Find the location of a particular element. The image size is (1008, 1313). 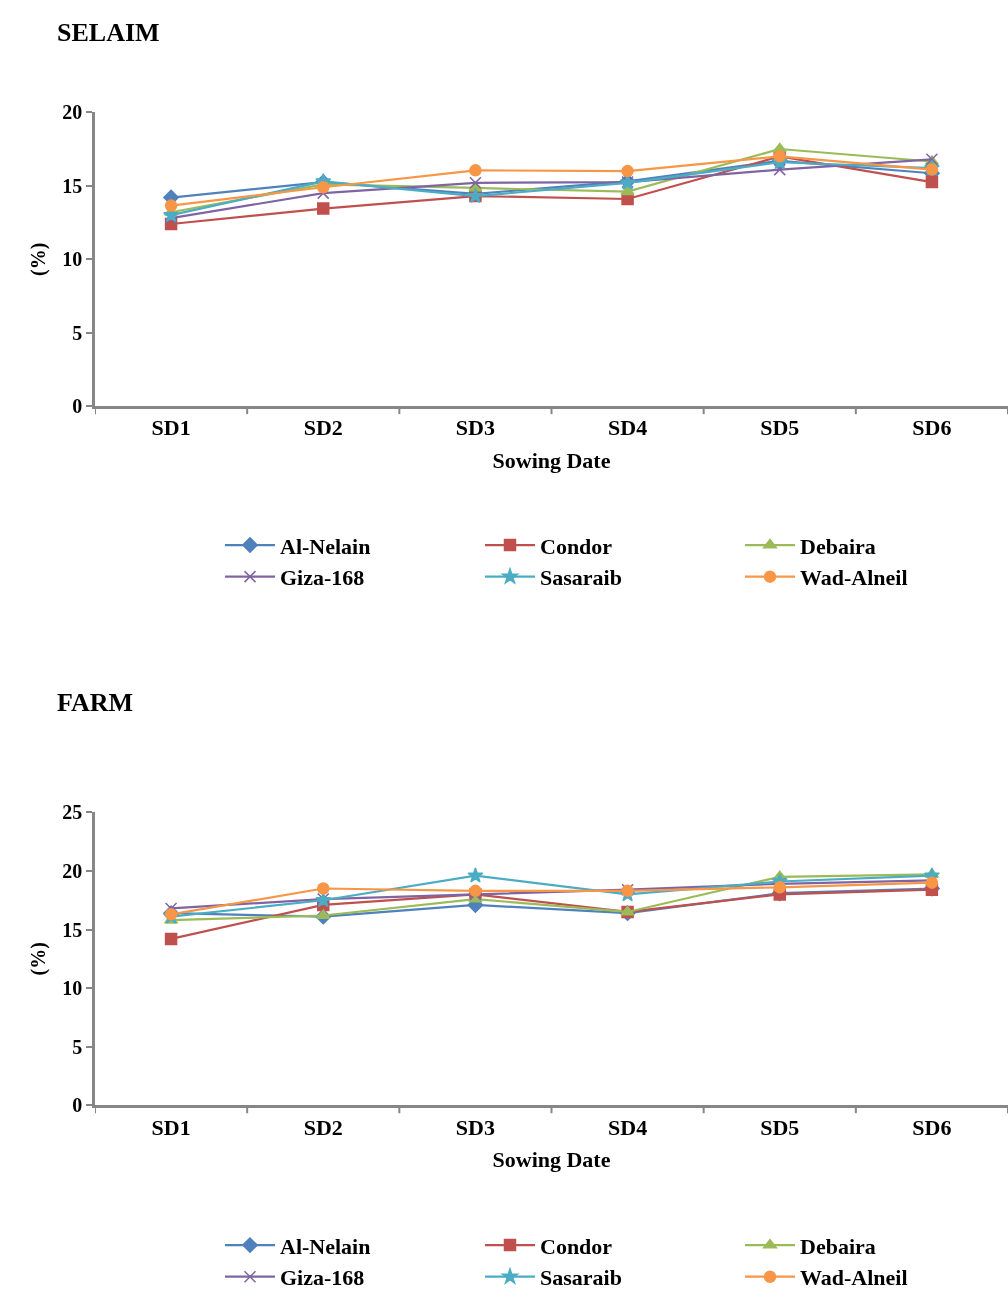

y-tick-label: 25 is located at coordinates (72, 812).